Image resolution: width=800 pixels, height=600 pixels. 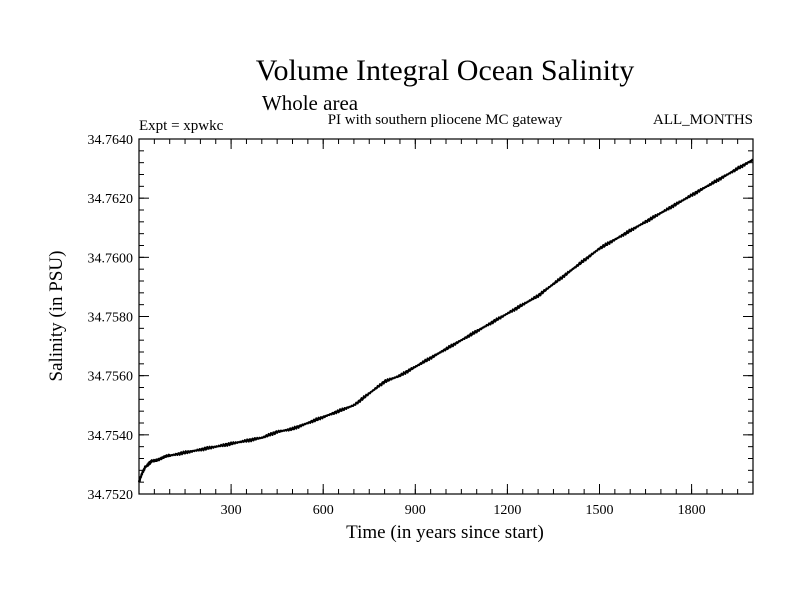 What do you see at coordinates (692, 510) in the screenshot?
I see `x-tick-label: 1800` at bounding box center [692, 510].